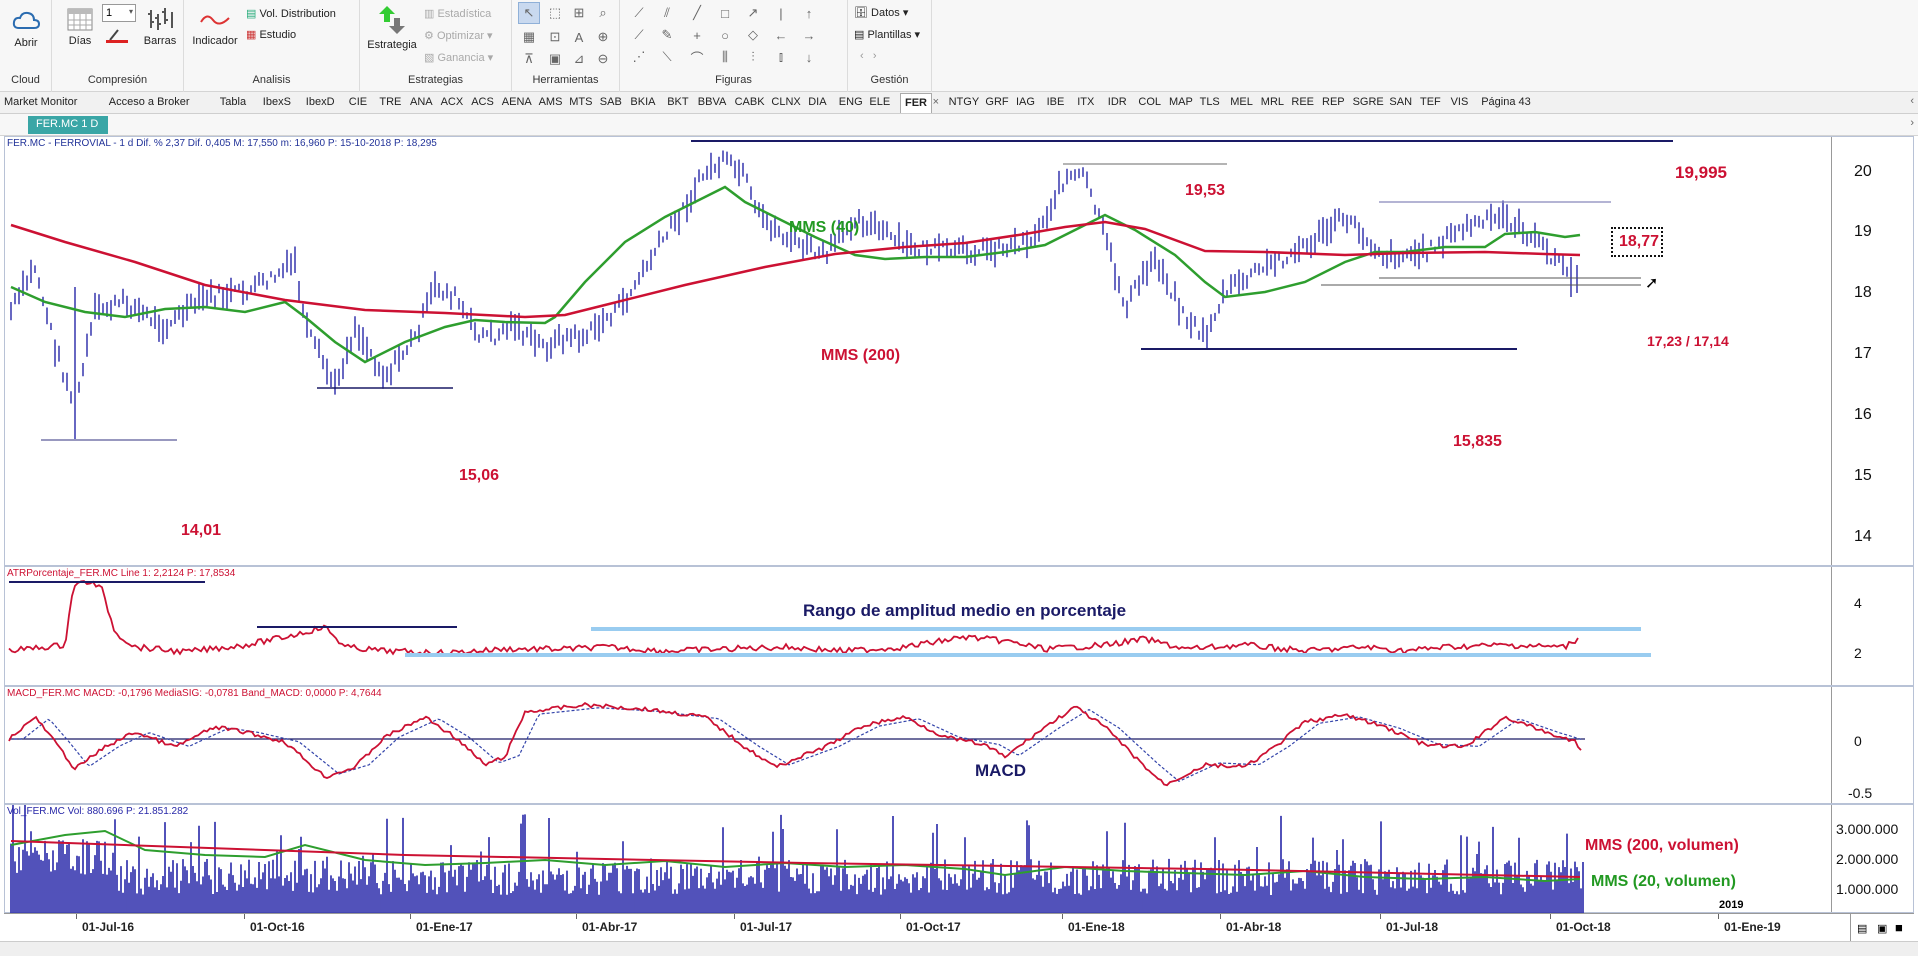  What do you see at coordinates (68, 125) in the screenshot?
I see `chart-subtab: FER.MC 1 D` at bounding box center [68, 125].